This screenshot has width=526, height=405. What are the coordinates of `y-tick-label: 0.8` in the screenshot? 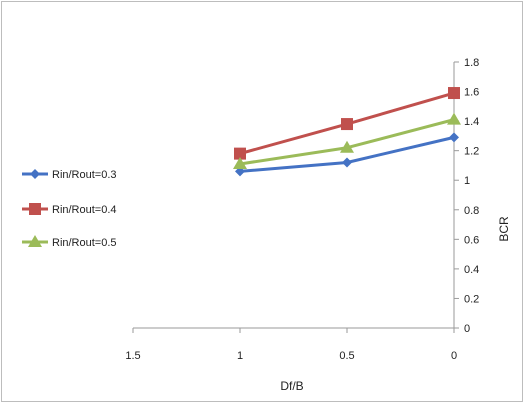 It's located at (471, 211).